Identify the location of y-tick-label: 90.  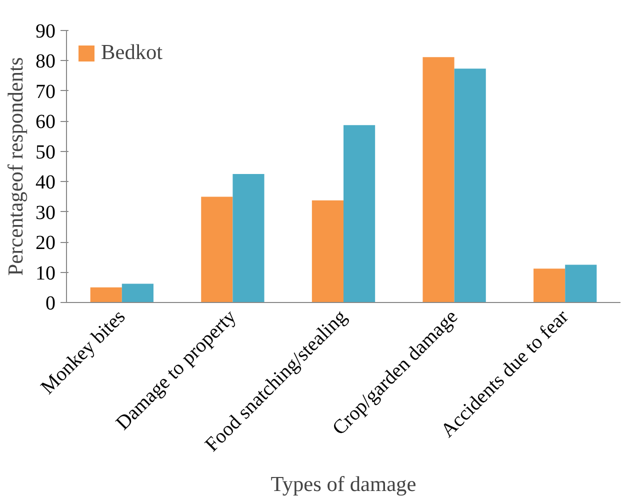
(46, 31).